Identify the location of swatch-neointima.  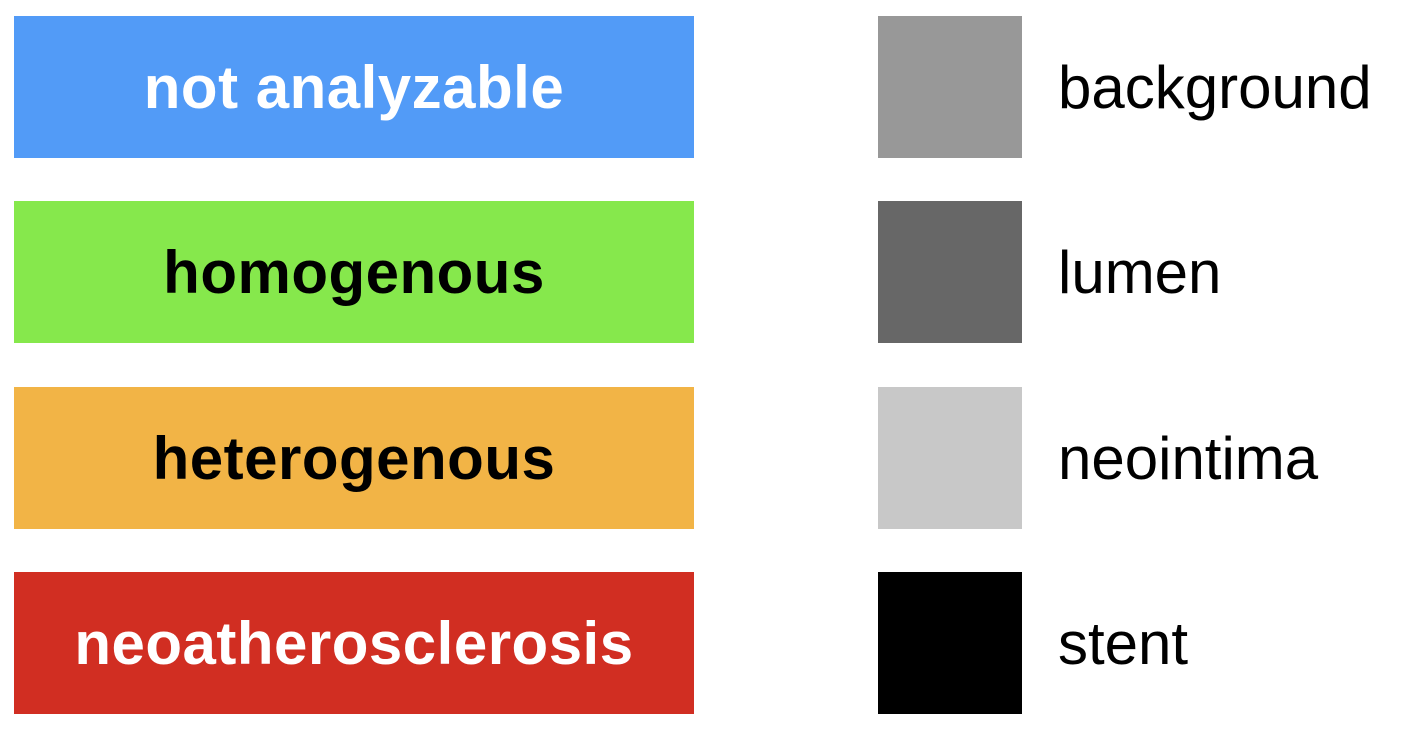
(950, 458).